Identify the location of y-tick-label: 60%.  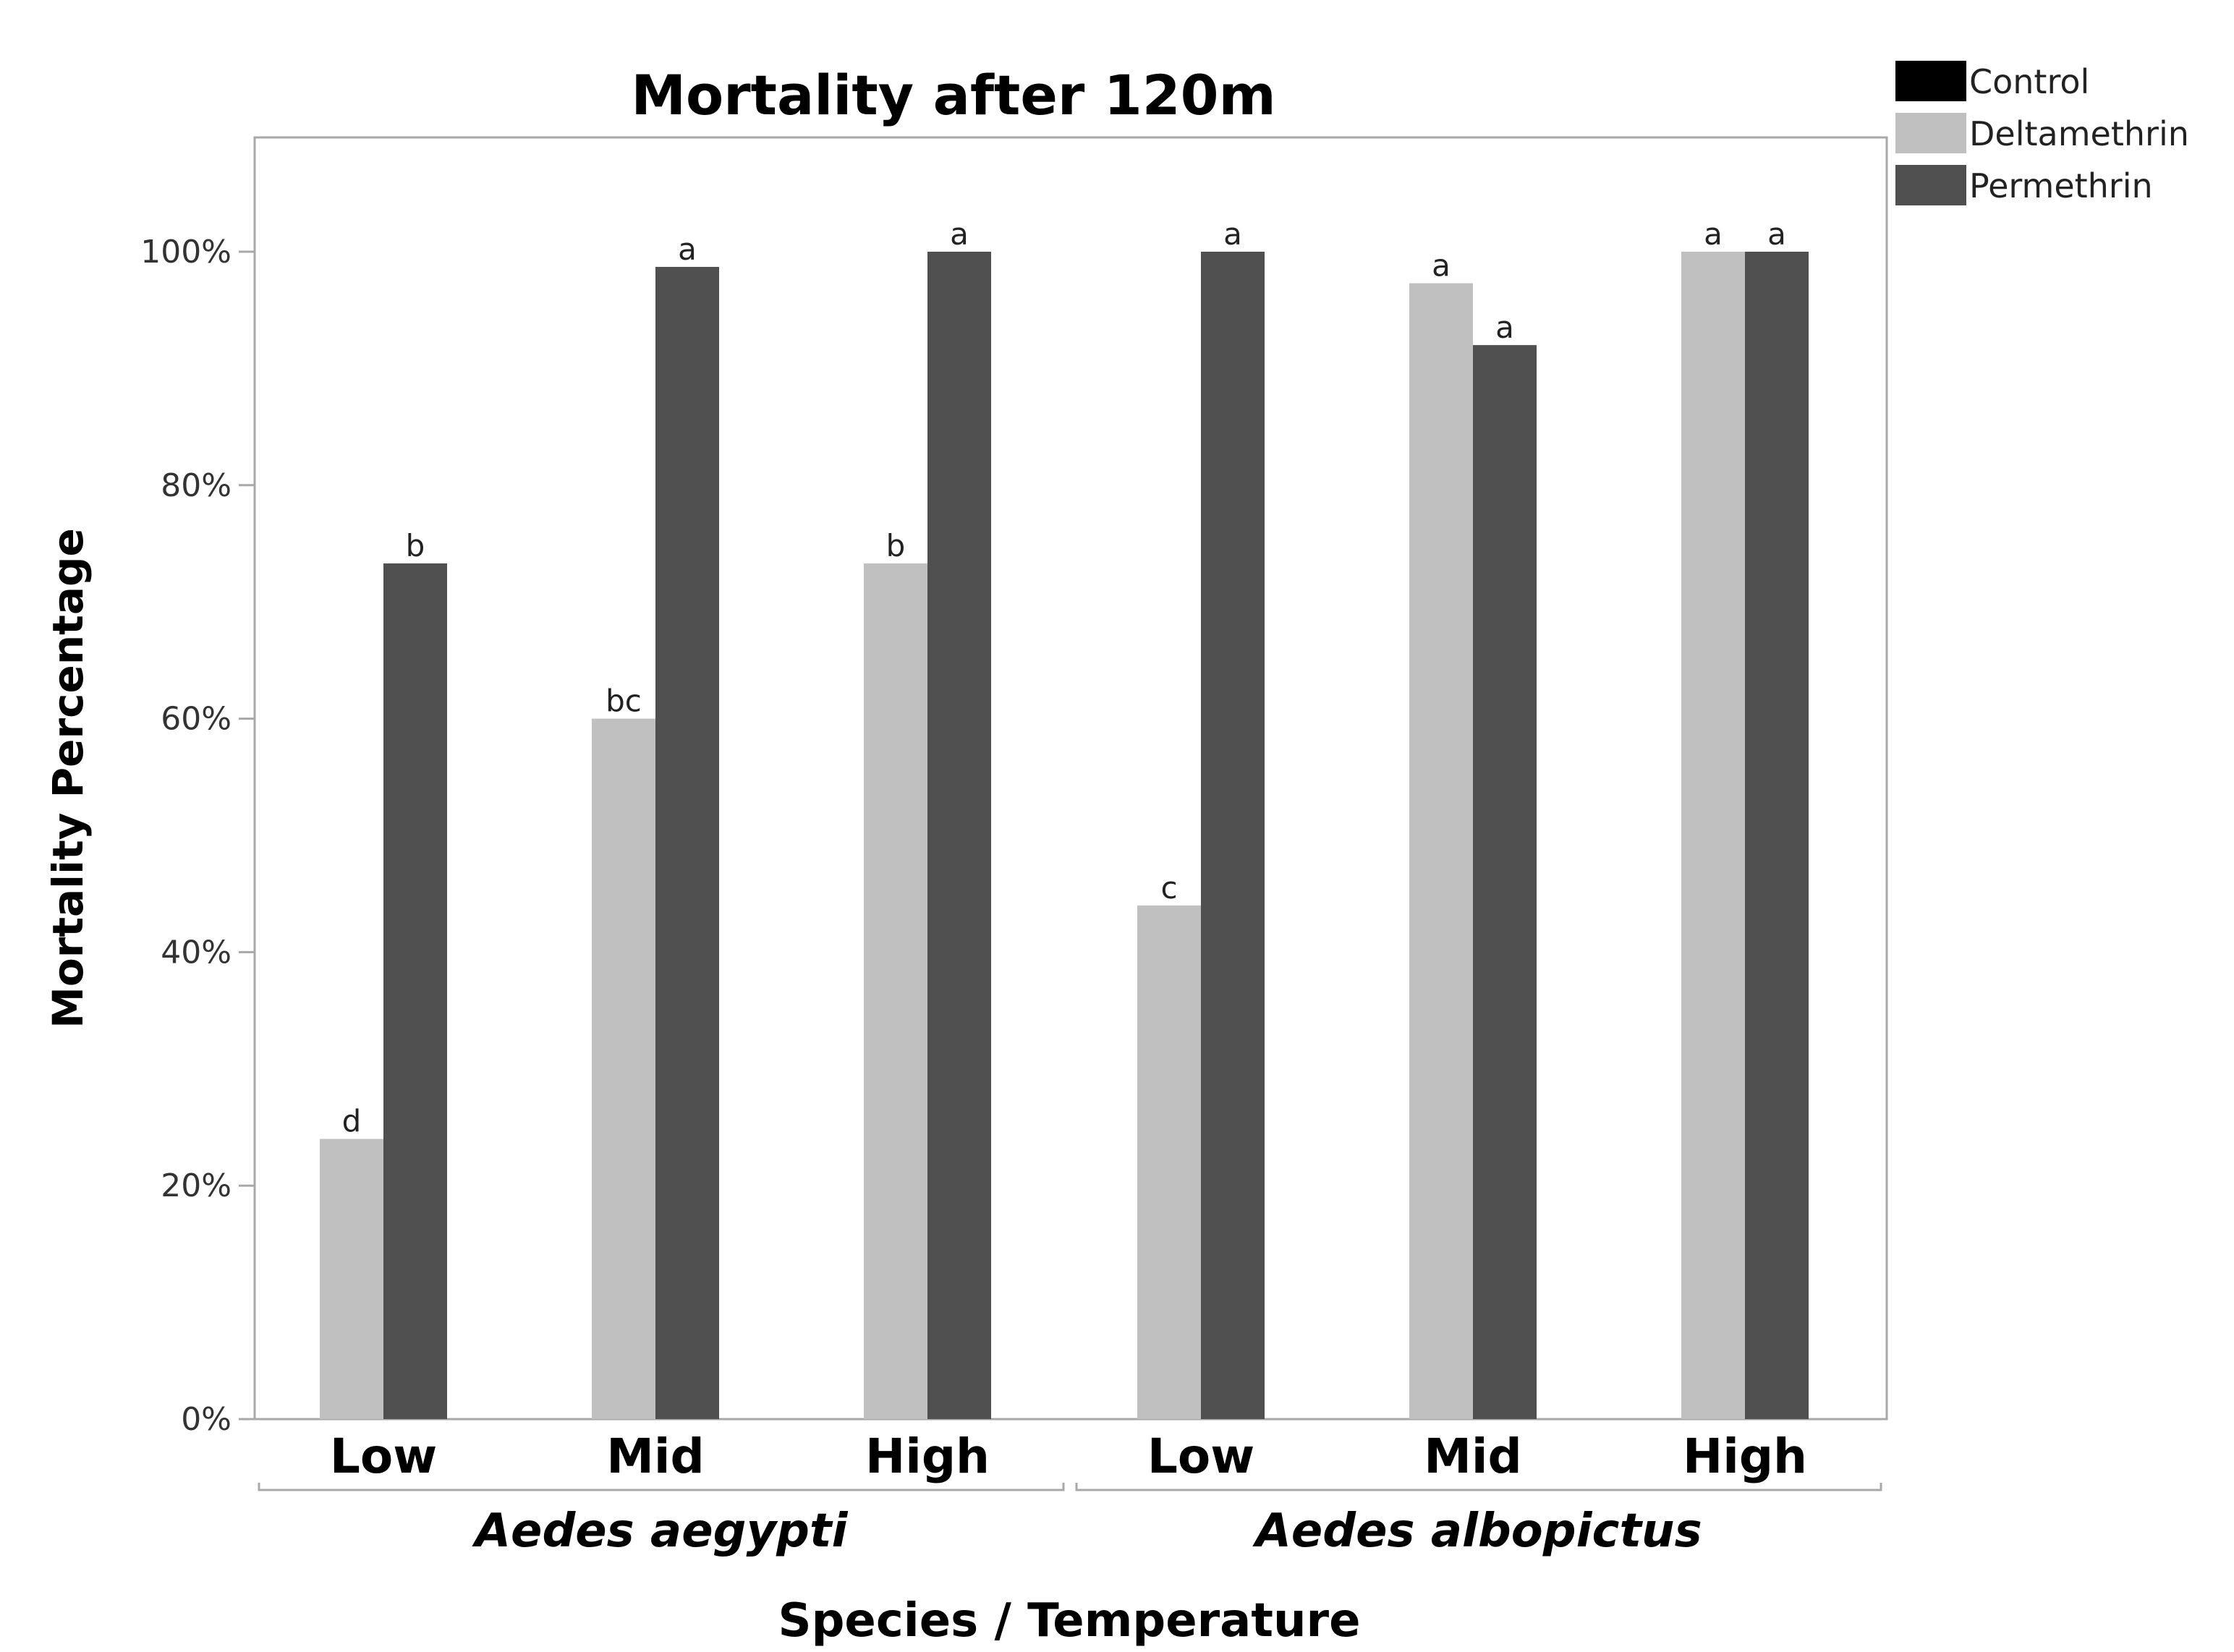
(196, 719).